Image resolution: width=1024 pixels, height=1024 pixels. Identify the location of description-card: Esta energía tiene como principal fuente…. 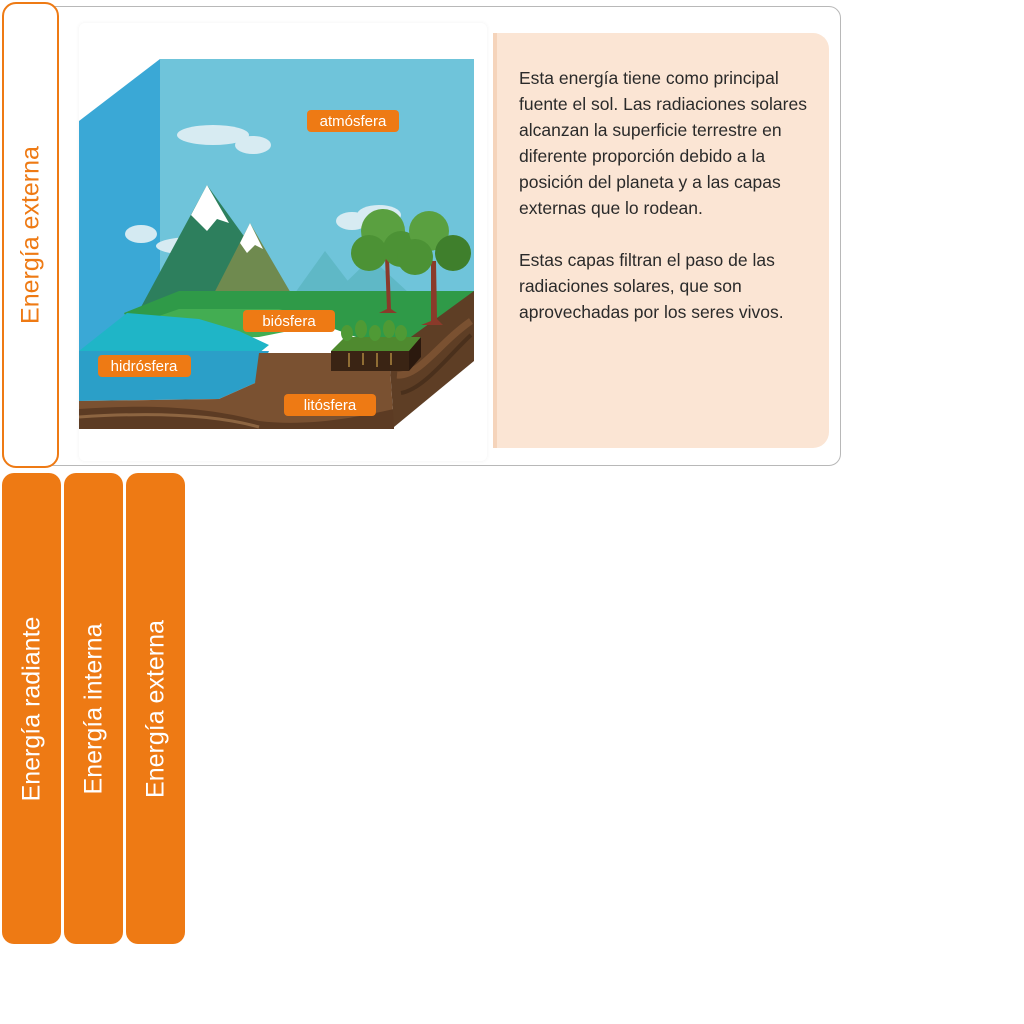
(661, 240).